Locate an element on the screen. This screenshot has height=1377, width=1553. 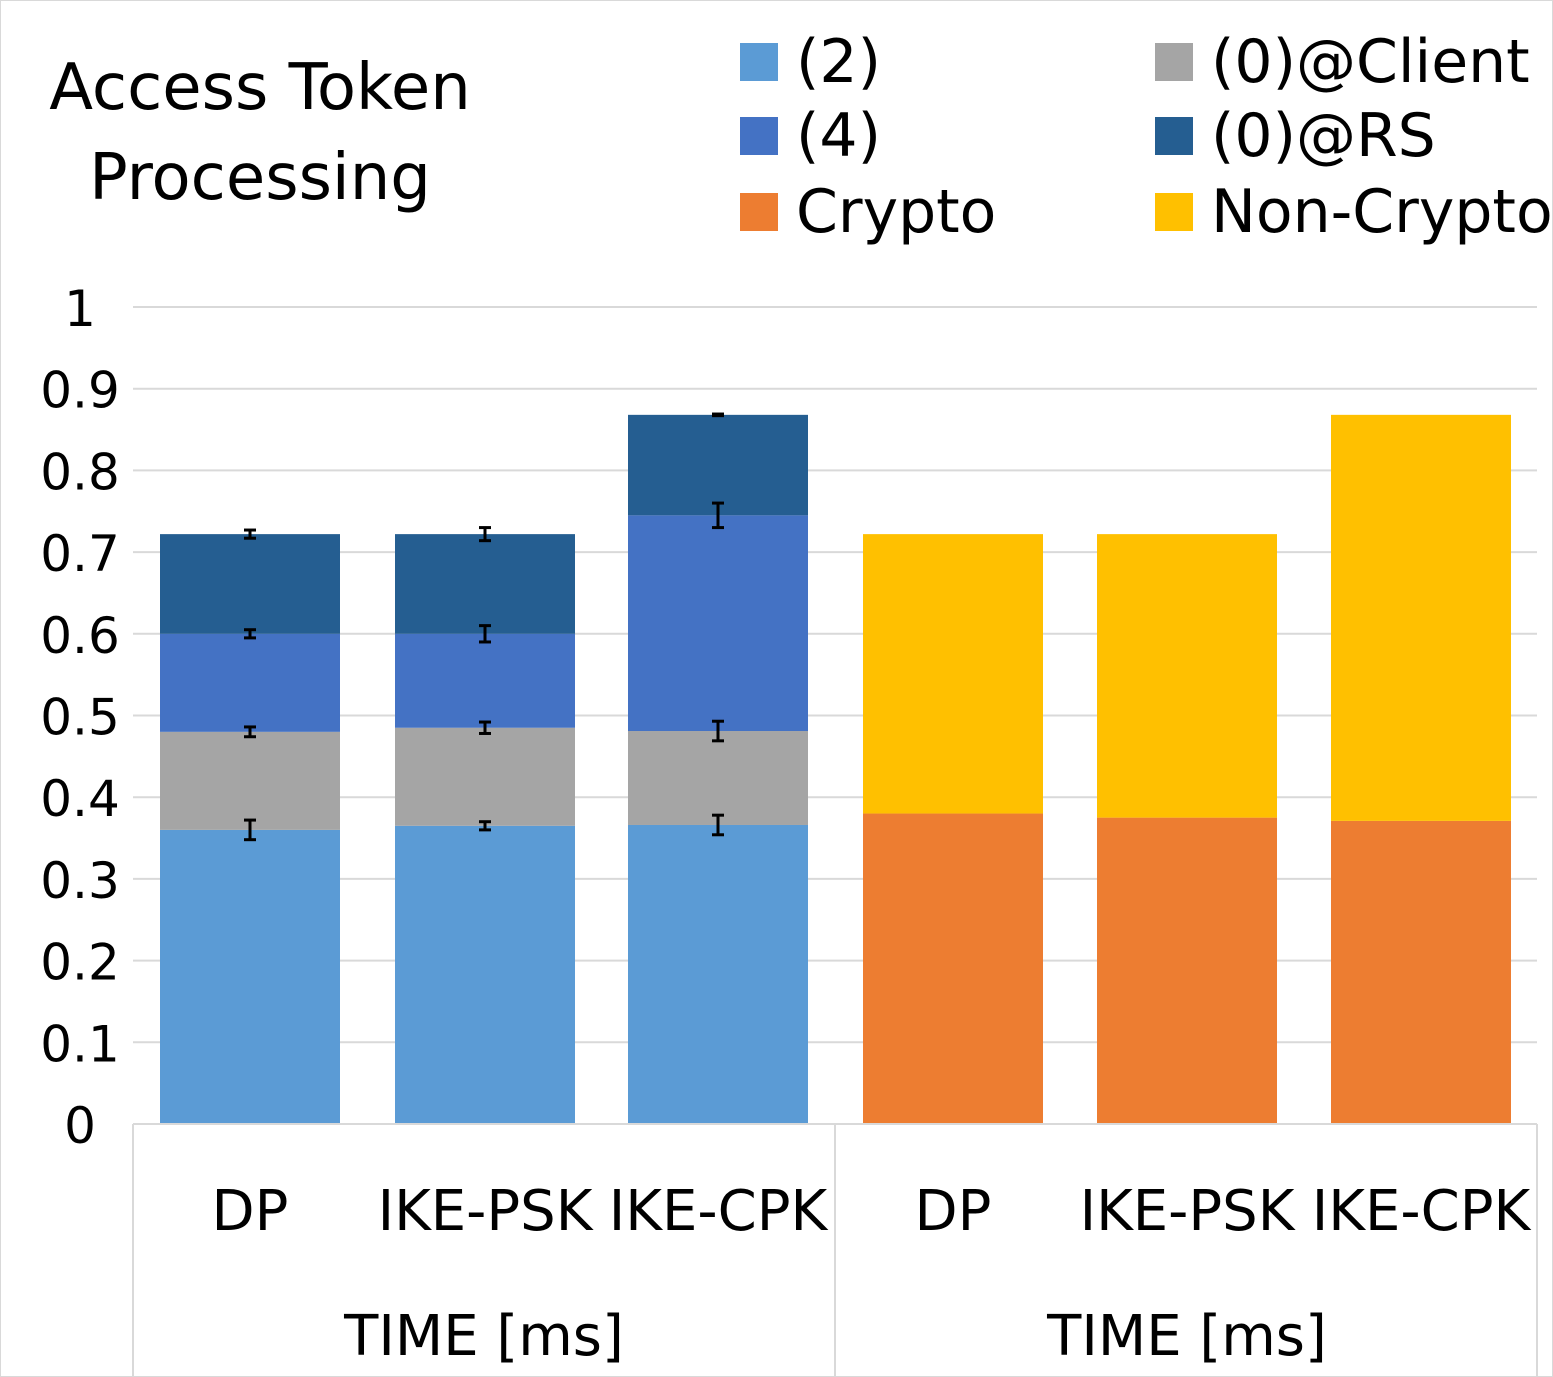
x-category-label-2-ike-psk: IKE-PSK is located at coordinates (1188, 1211).